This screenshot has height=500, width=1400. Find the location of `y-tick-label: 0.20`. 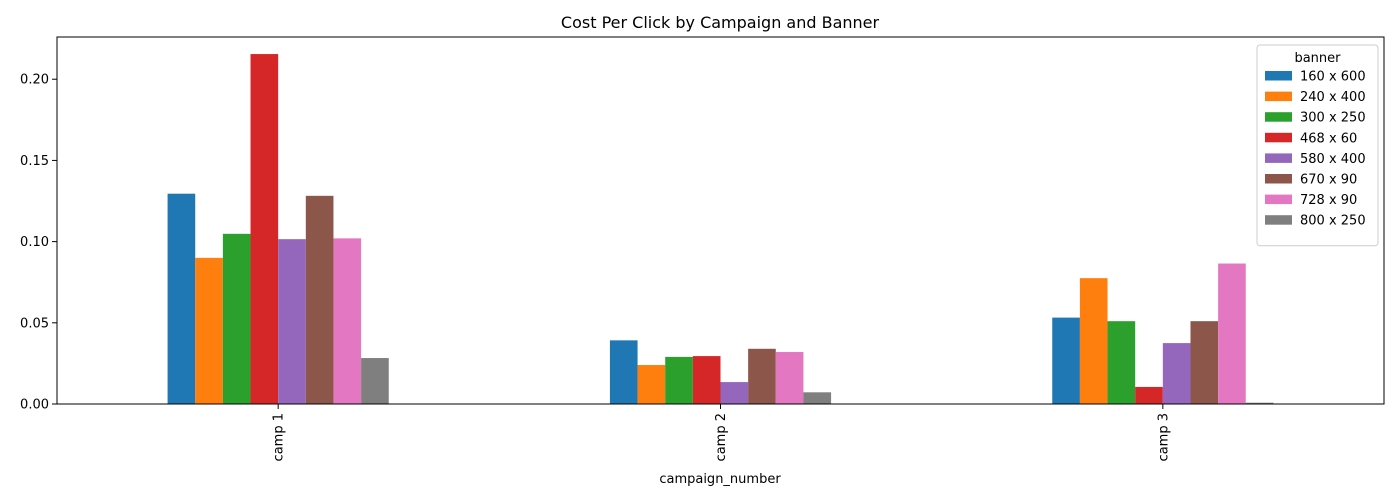

y-tick-label: 0.20 is located at coordinates (34, 80).